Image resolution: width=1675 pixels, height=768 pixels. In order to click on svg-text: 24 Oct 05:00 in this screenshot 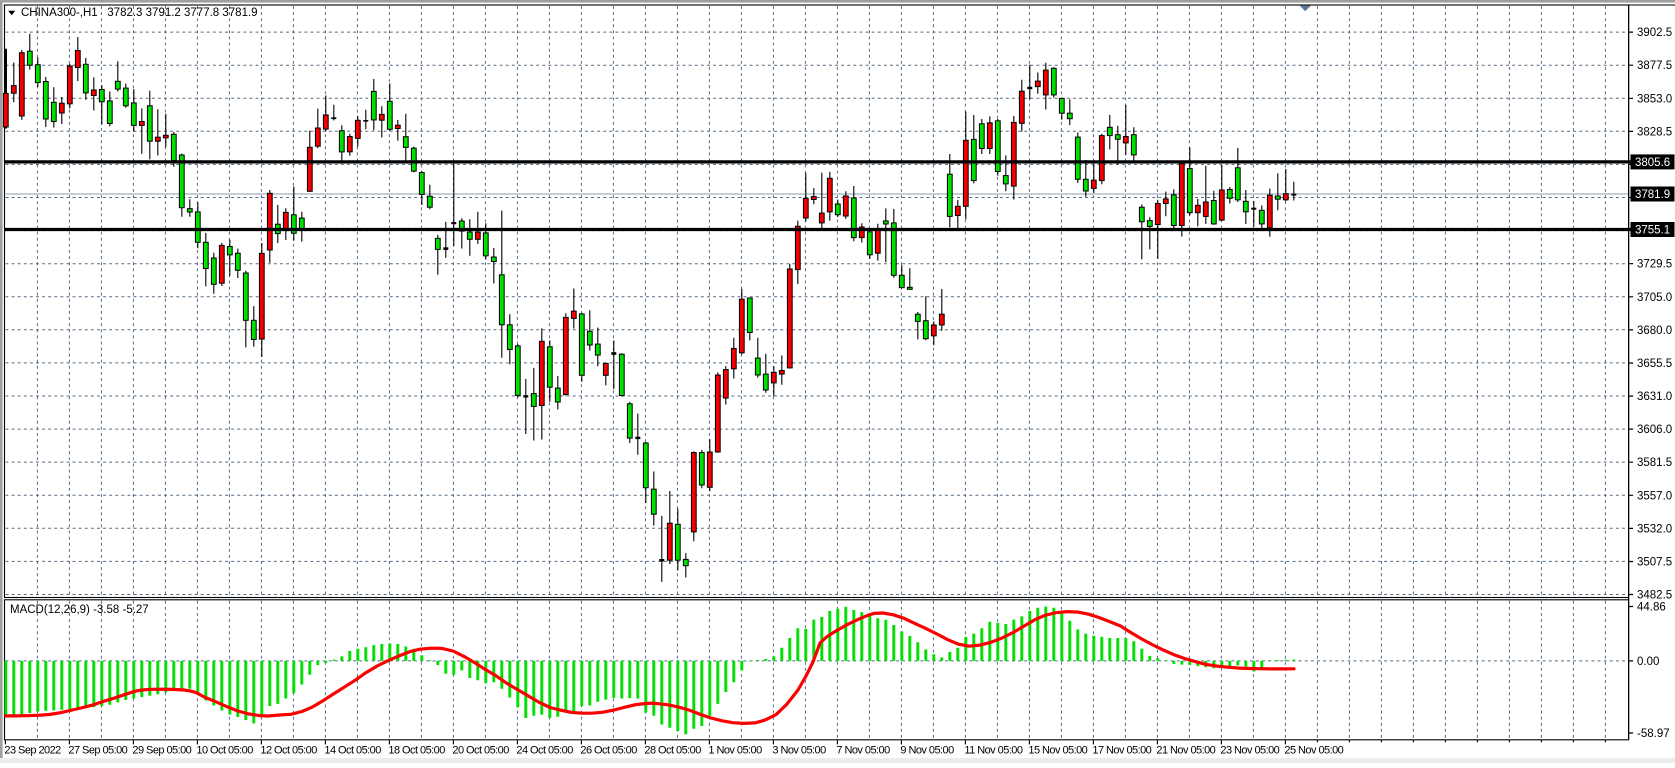, I will do `click(544, 751)`.